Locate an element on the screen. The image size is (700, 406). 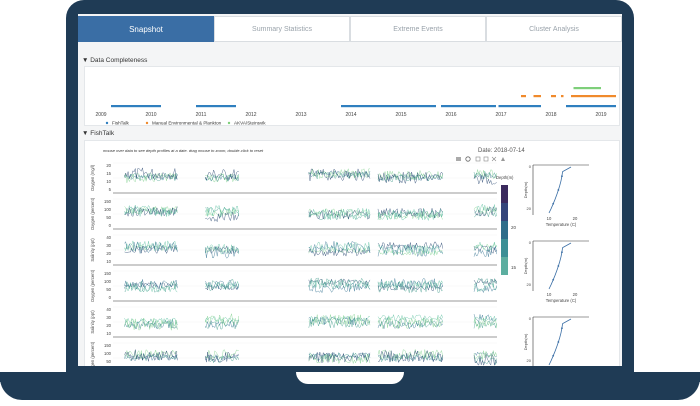
zoom-in-icon is located at coordinates (478, 159).